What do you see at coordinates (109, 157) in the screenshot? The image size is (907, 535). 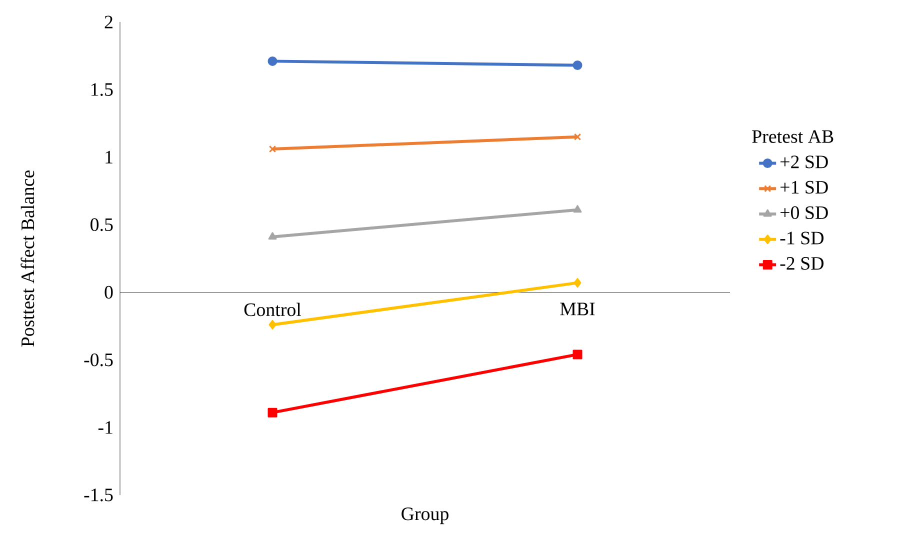 I see `y-tick-label: 1` at bounding box center [109, 157].